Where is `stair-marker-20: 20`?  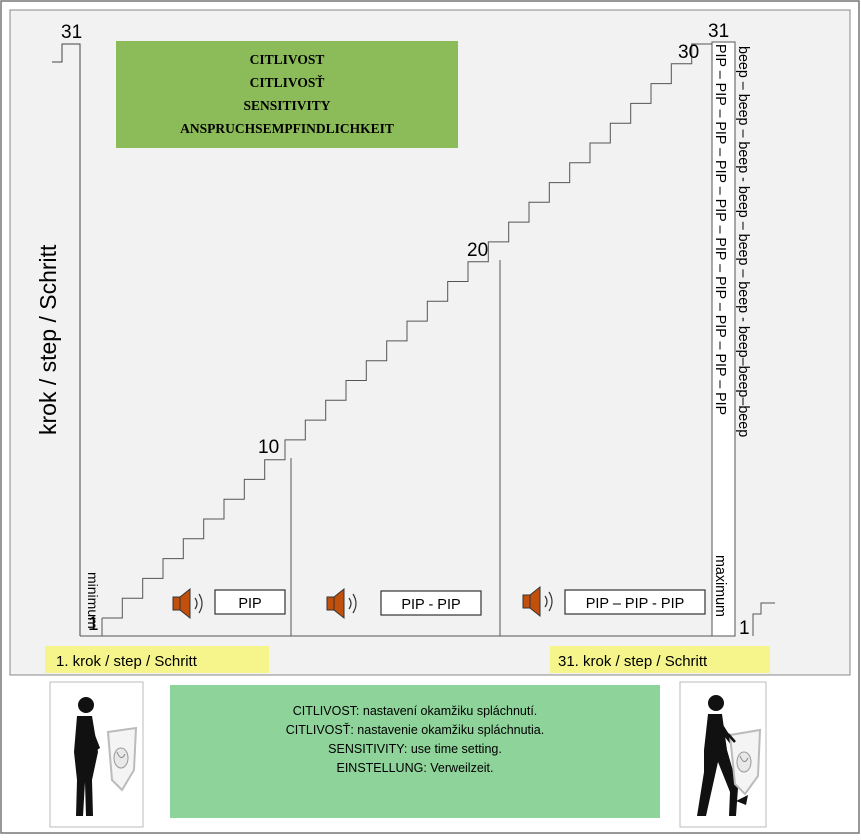 stair-marker-20: 20 is located at coordinates (477, 250).